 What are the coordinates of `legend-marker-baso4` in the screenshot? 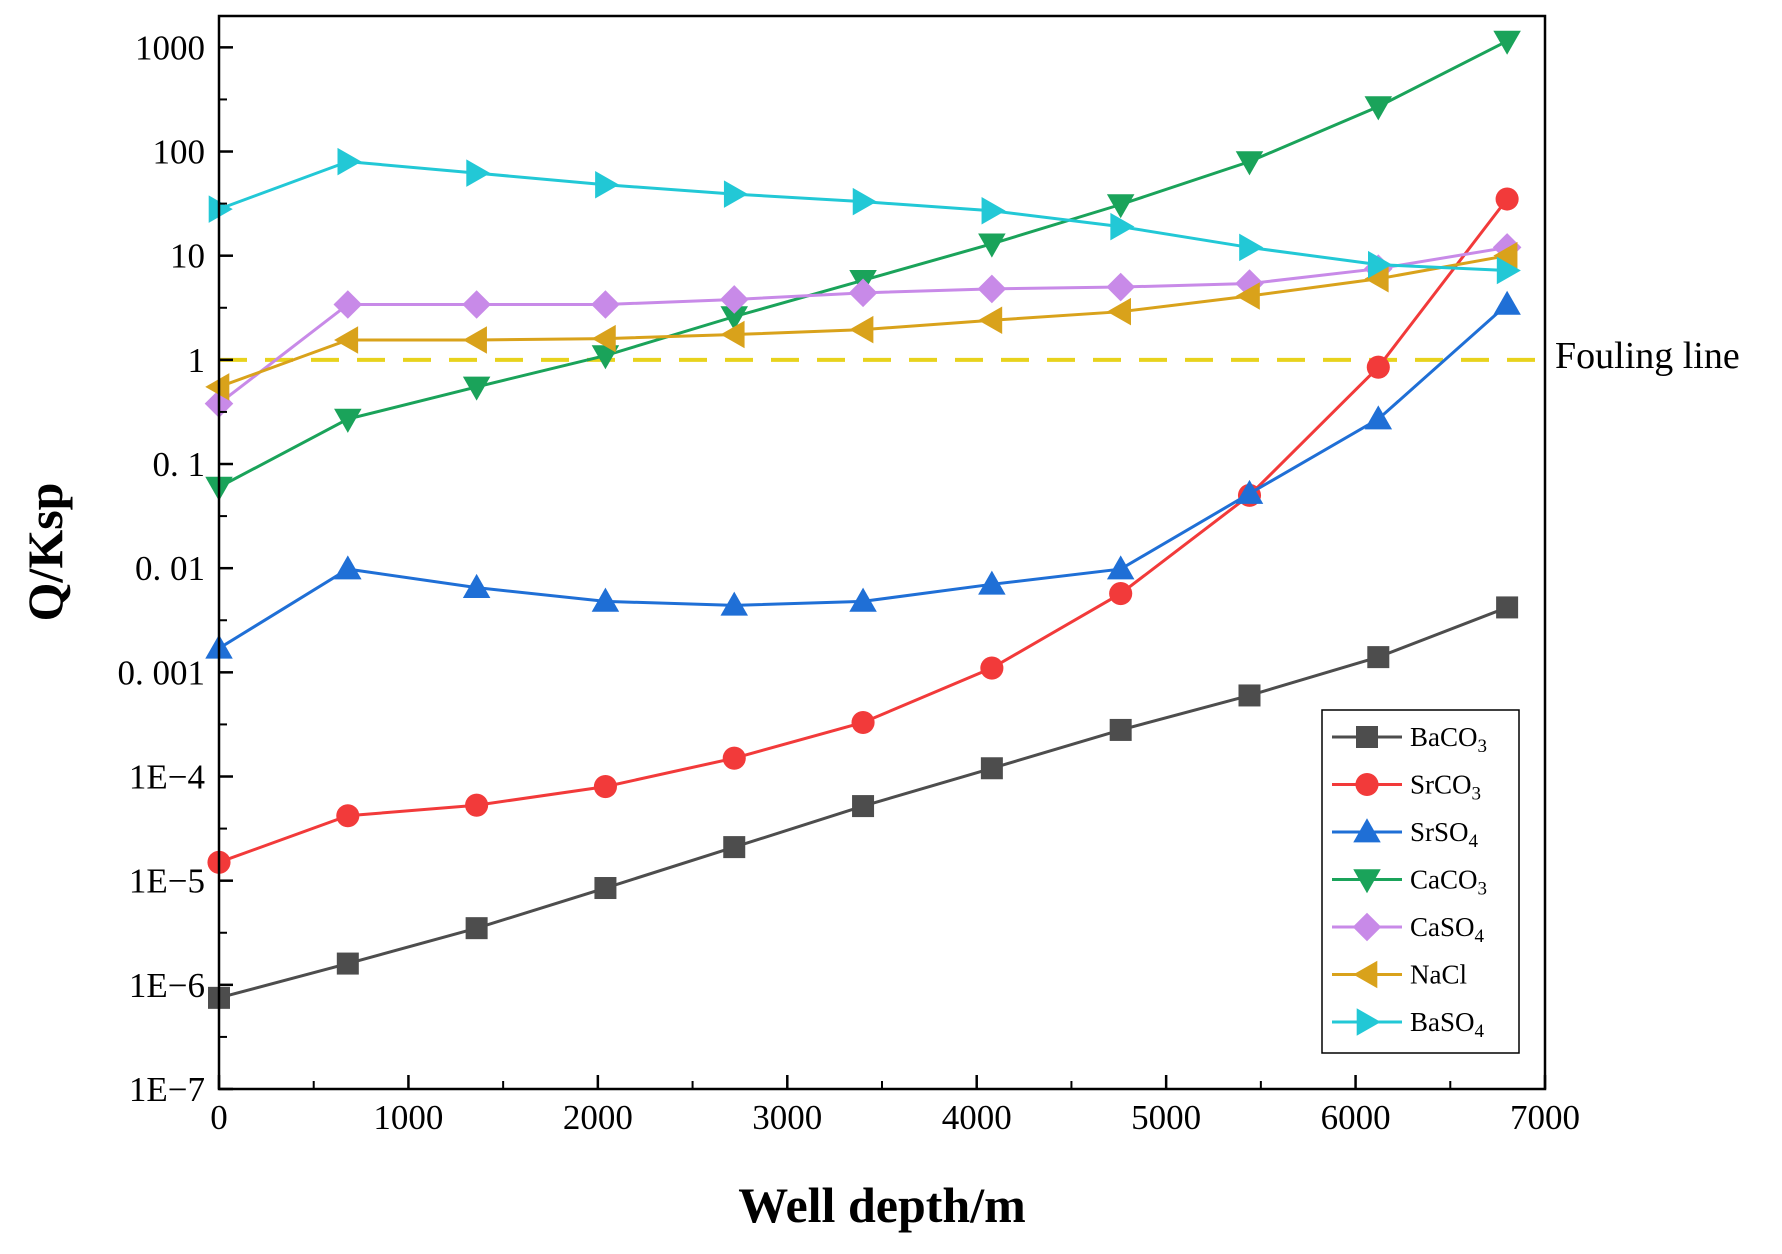 It's located at (1368, 1022).